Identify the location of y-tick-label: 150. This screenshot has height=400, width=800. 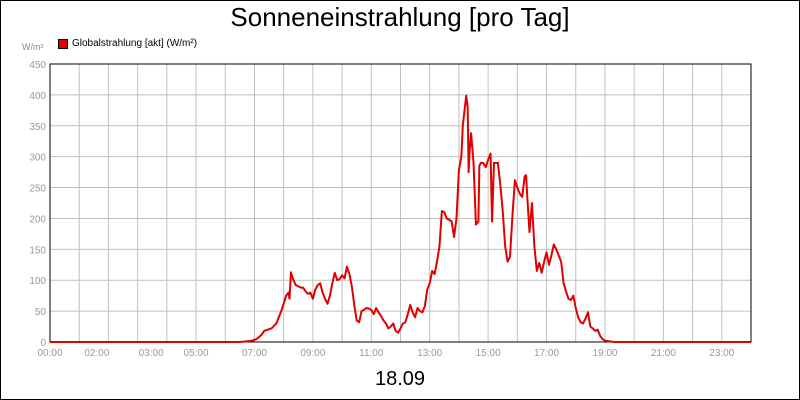
(37, 250).